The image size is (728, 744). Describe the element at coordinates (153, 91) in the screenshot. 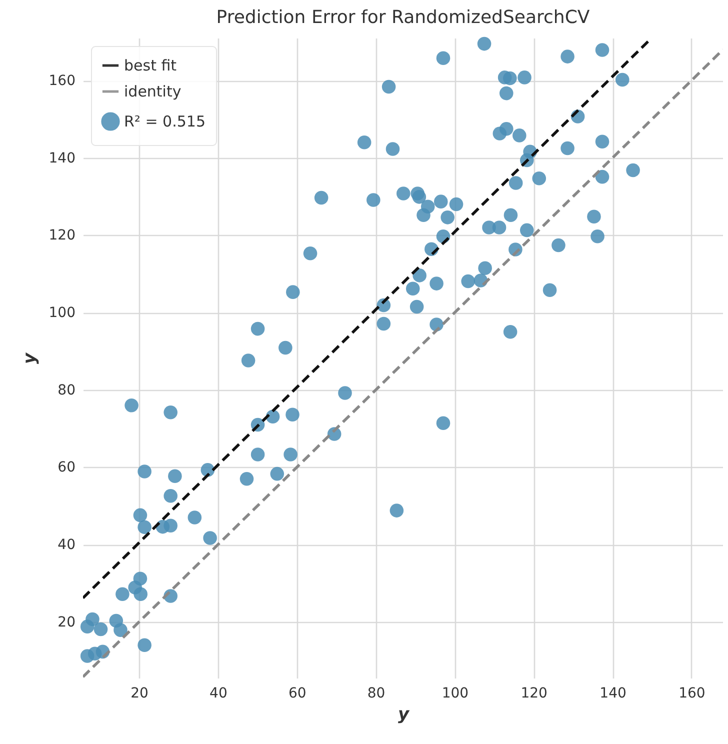

I see `legend-label: identity` at that location.